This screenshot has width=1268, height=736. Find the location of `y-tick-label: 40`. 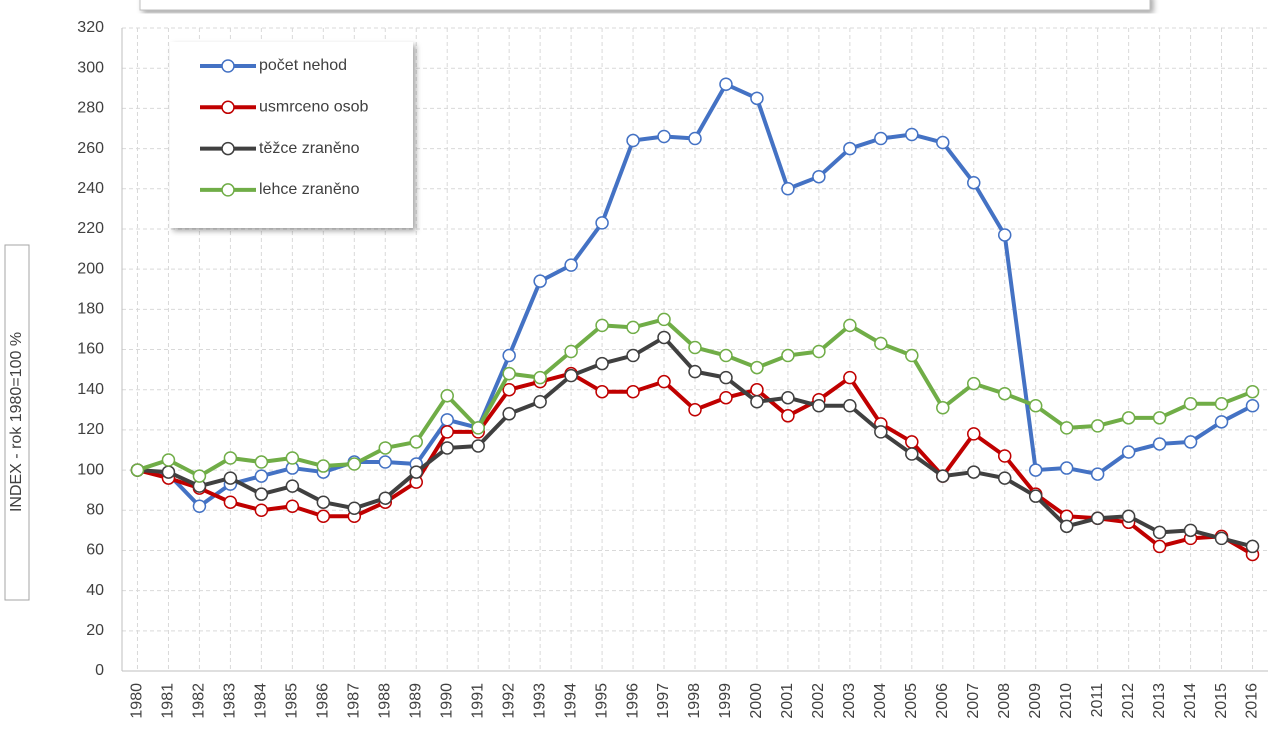

y-tick-label: 40 is located at coordinates (95, 590).